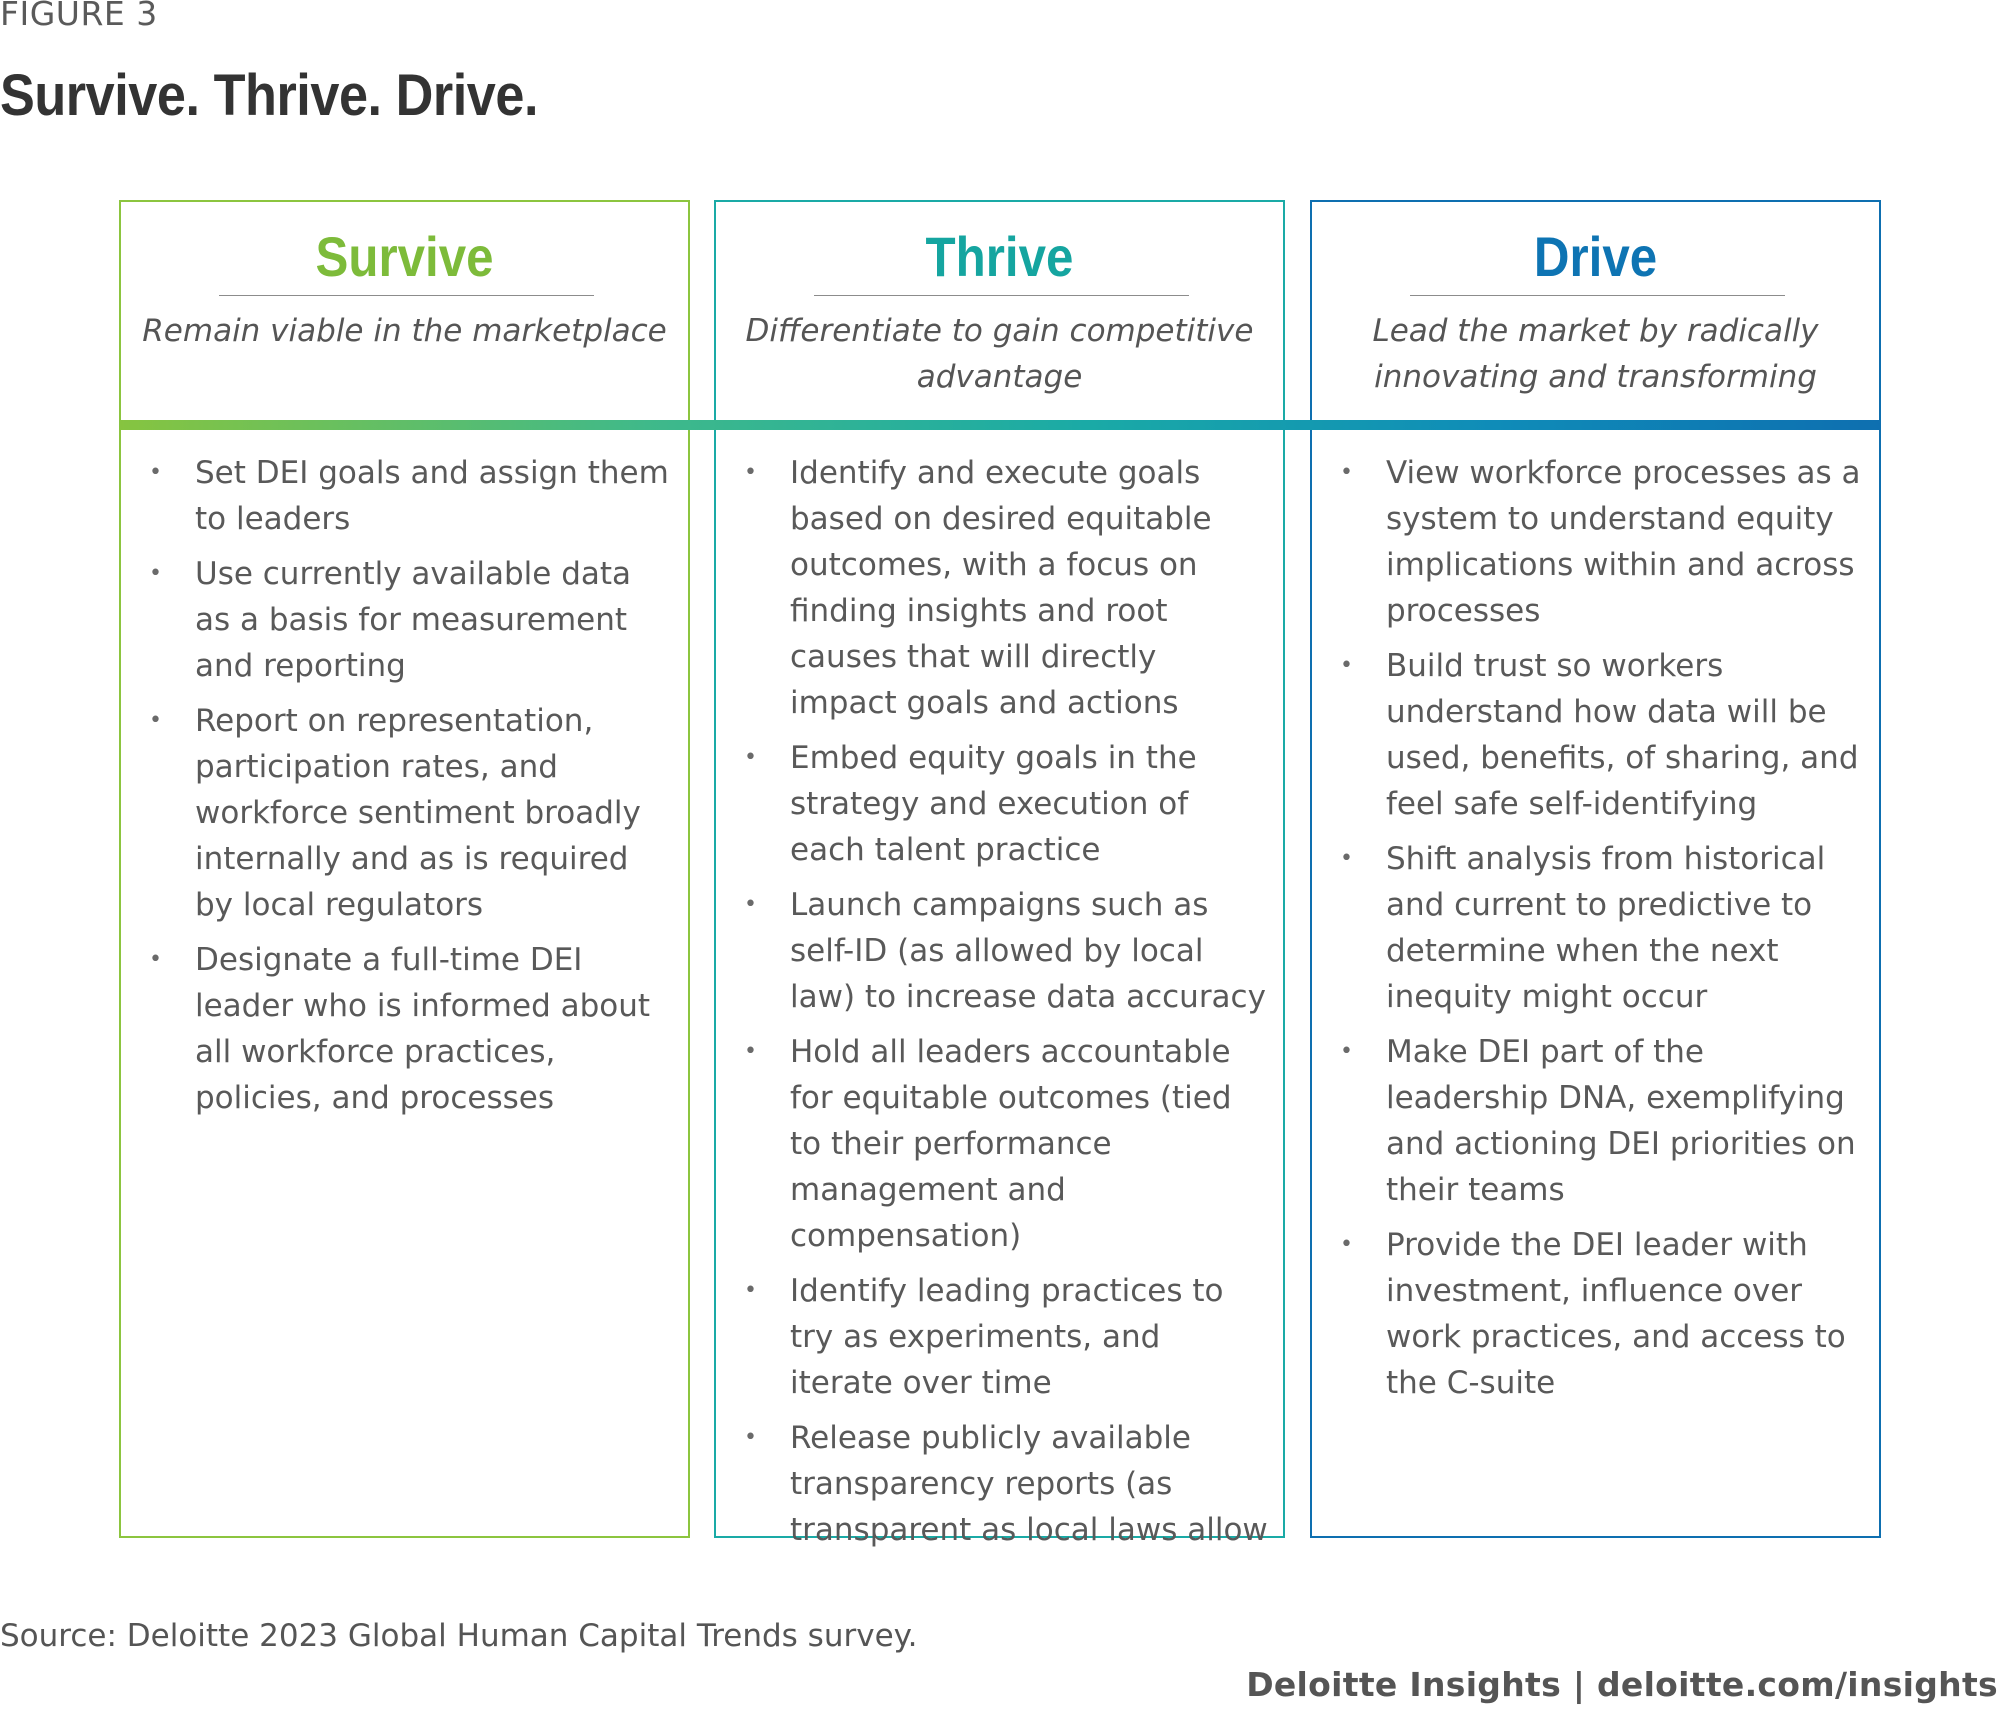 The width and height of the screenshot is (2000, 1722). What do you see at coordinates (269, 95) in the screenshot?
I see `figure-title: Survive. Thrive. Drive.` at bounding box center [269, 95].